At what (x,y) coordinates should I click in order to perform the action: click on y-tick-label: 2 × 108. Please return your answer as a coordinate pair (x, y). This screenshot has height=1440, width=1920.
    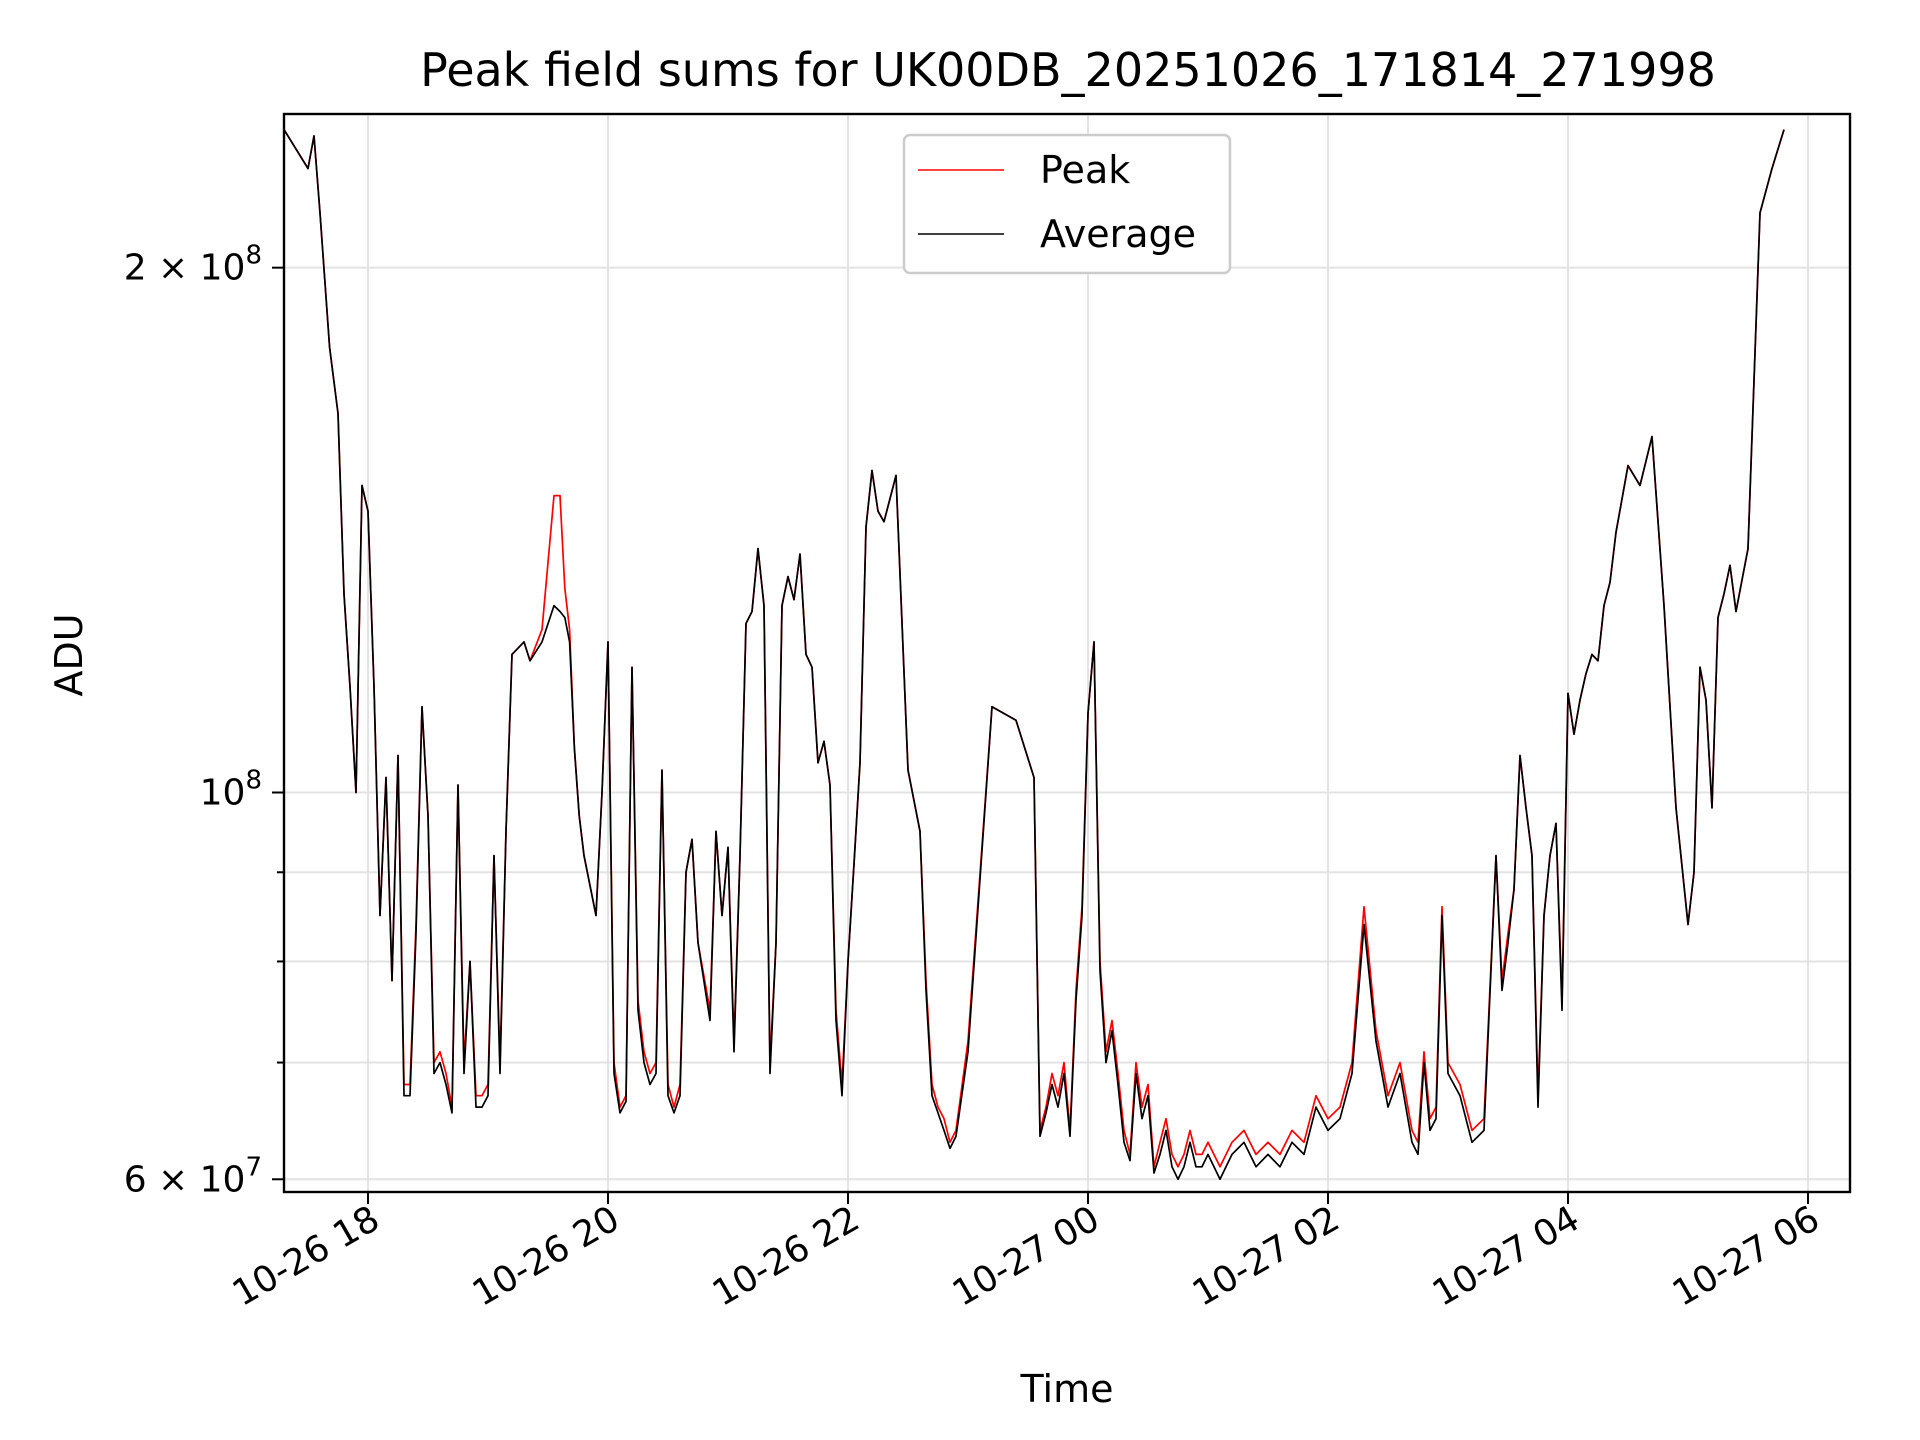
    Looking at the image, I should click on (193, 265).